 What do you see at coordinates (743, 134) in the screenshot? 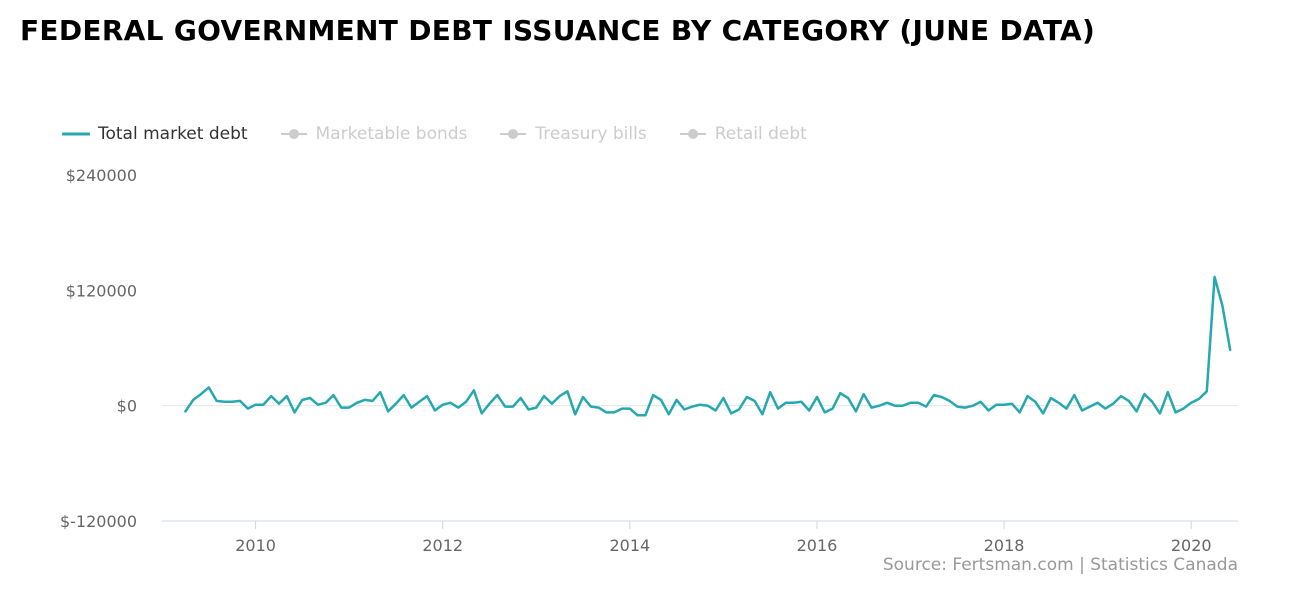
I see `legend-item-retail-debt: Retail debt` at bounding box center [743, 134].